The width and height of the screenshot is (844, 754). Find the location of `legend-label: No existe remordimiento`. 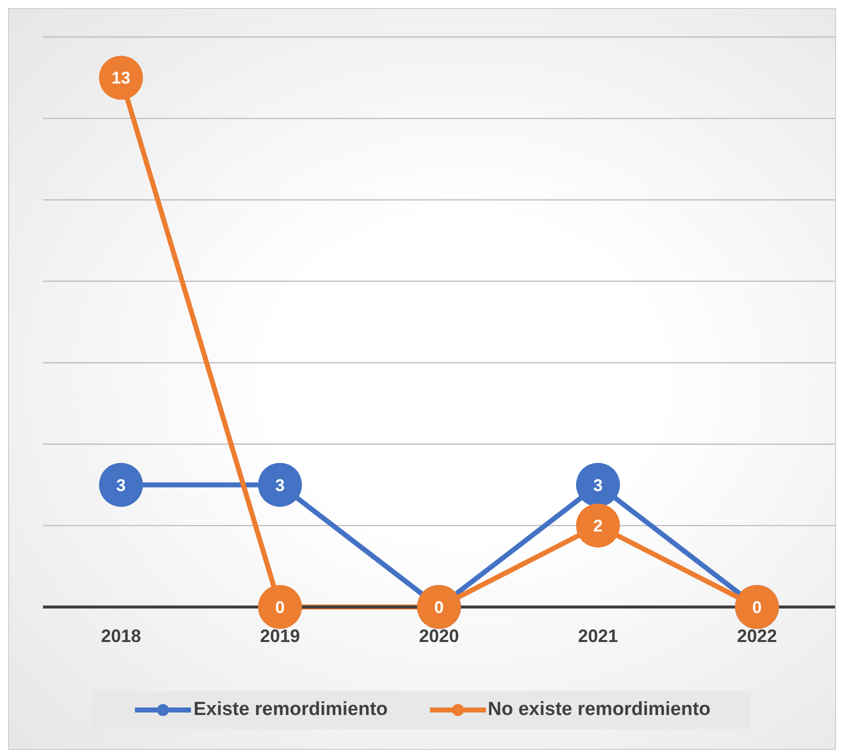

legend-label: No existe remordimiento is located at coordinates (598, 710).